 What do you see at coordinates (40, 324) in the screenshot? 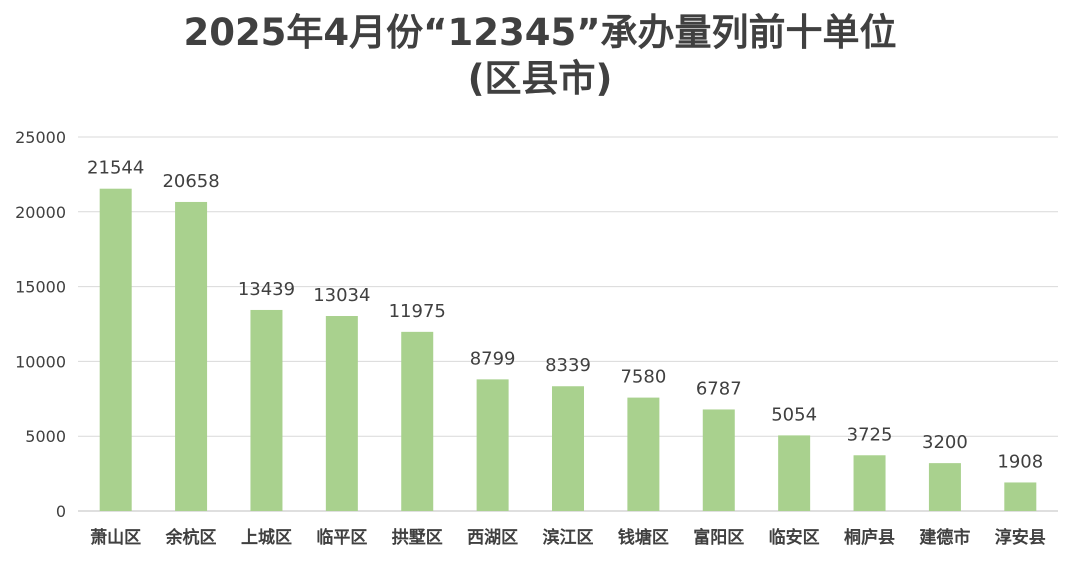
I see `y-axis: 0 5000 10000 15000 20000 25000` at bounding box center [40, 324].